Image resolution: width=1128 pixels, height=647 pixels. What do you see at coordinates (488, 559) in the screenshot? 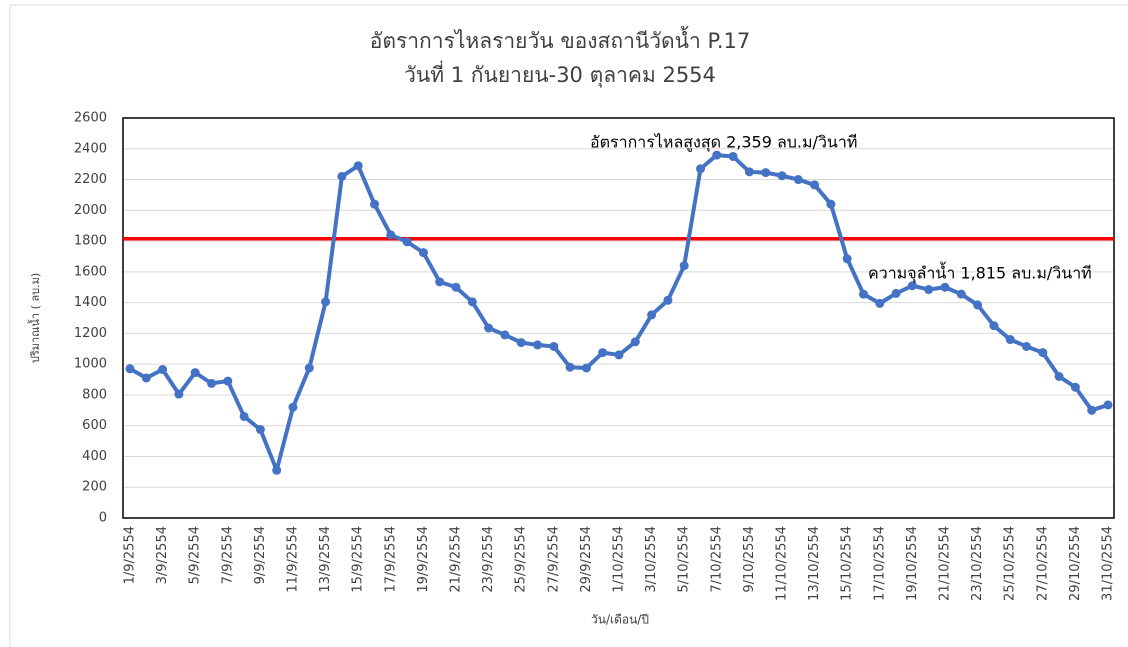
I see `x-tick-label: 23/9/2554` at bounding box center [488, 559].